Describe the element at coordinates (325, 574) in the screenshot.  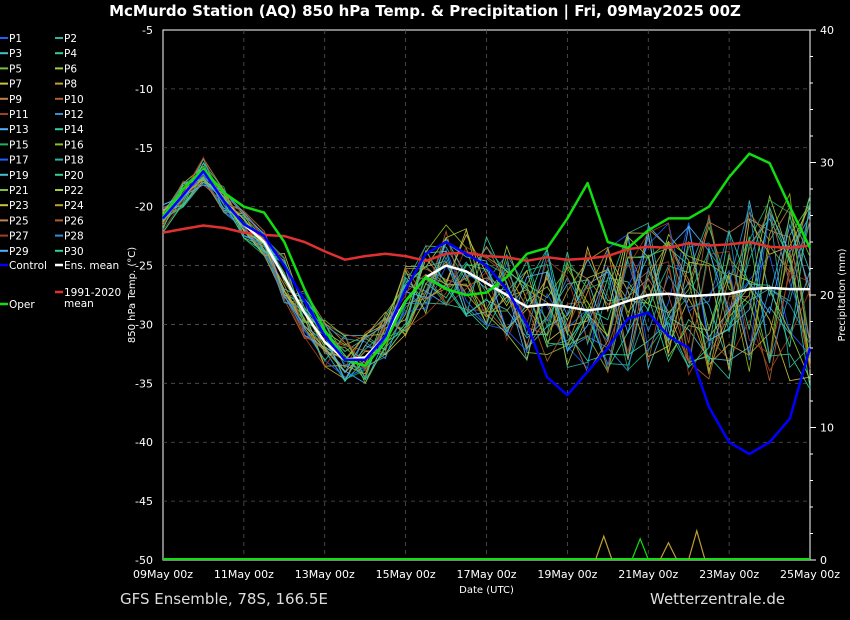
I see `x-tick-label: 13May 00z` at that location.